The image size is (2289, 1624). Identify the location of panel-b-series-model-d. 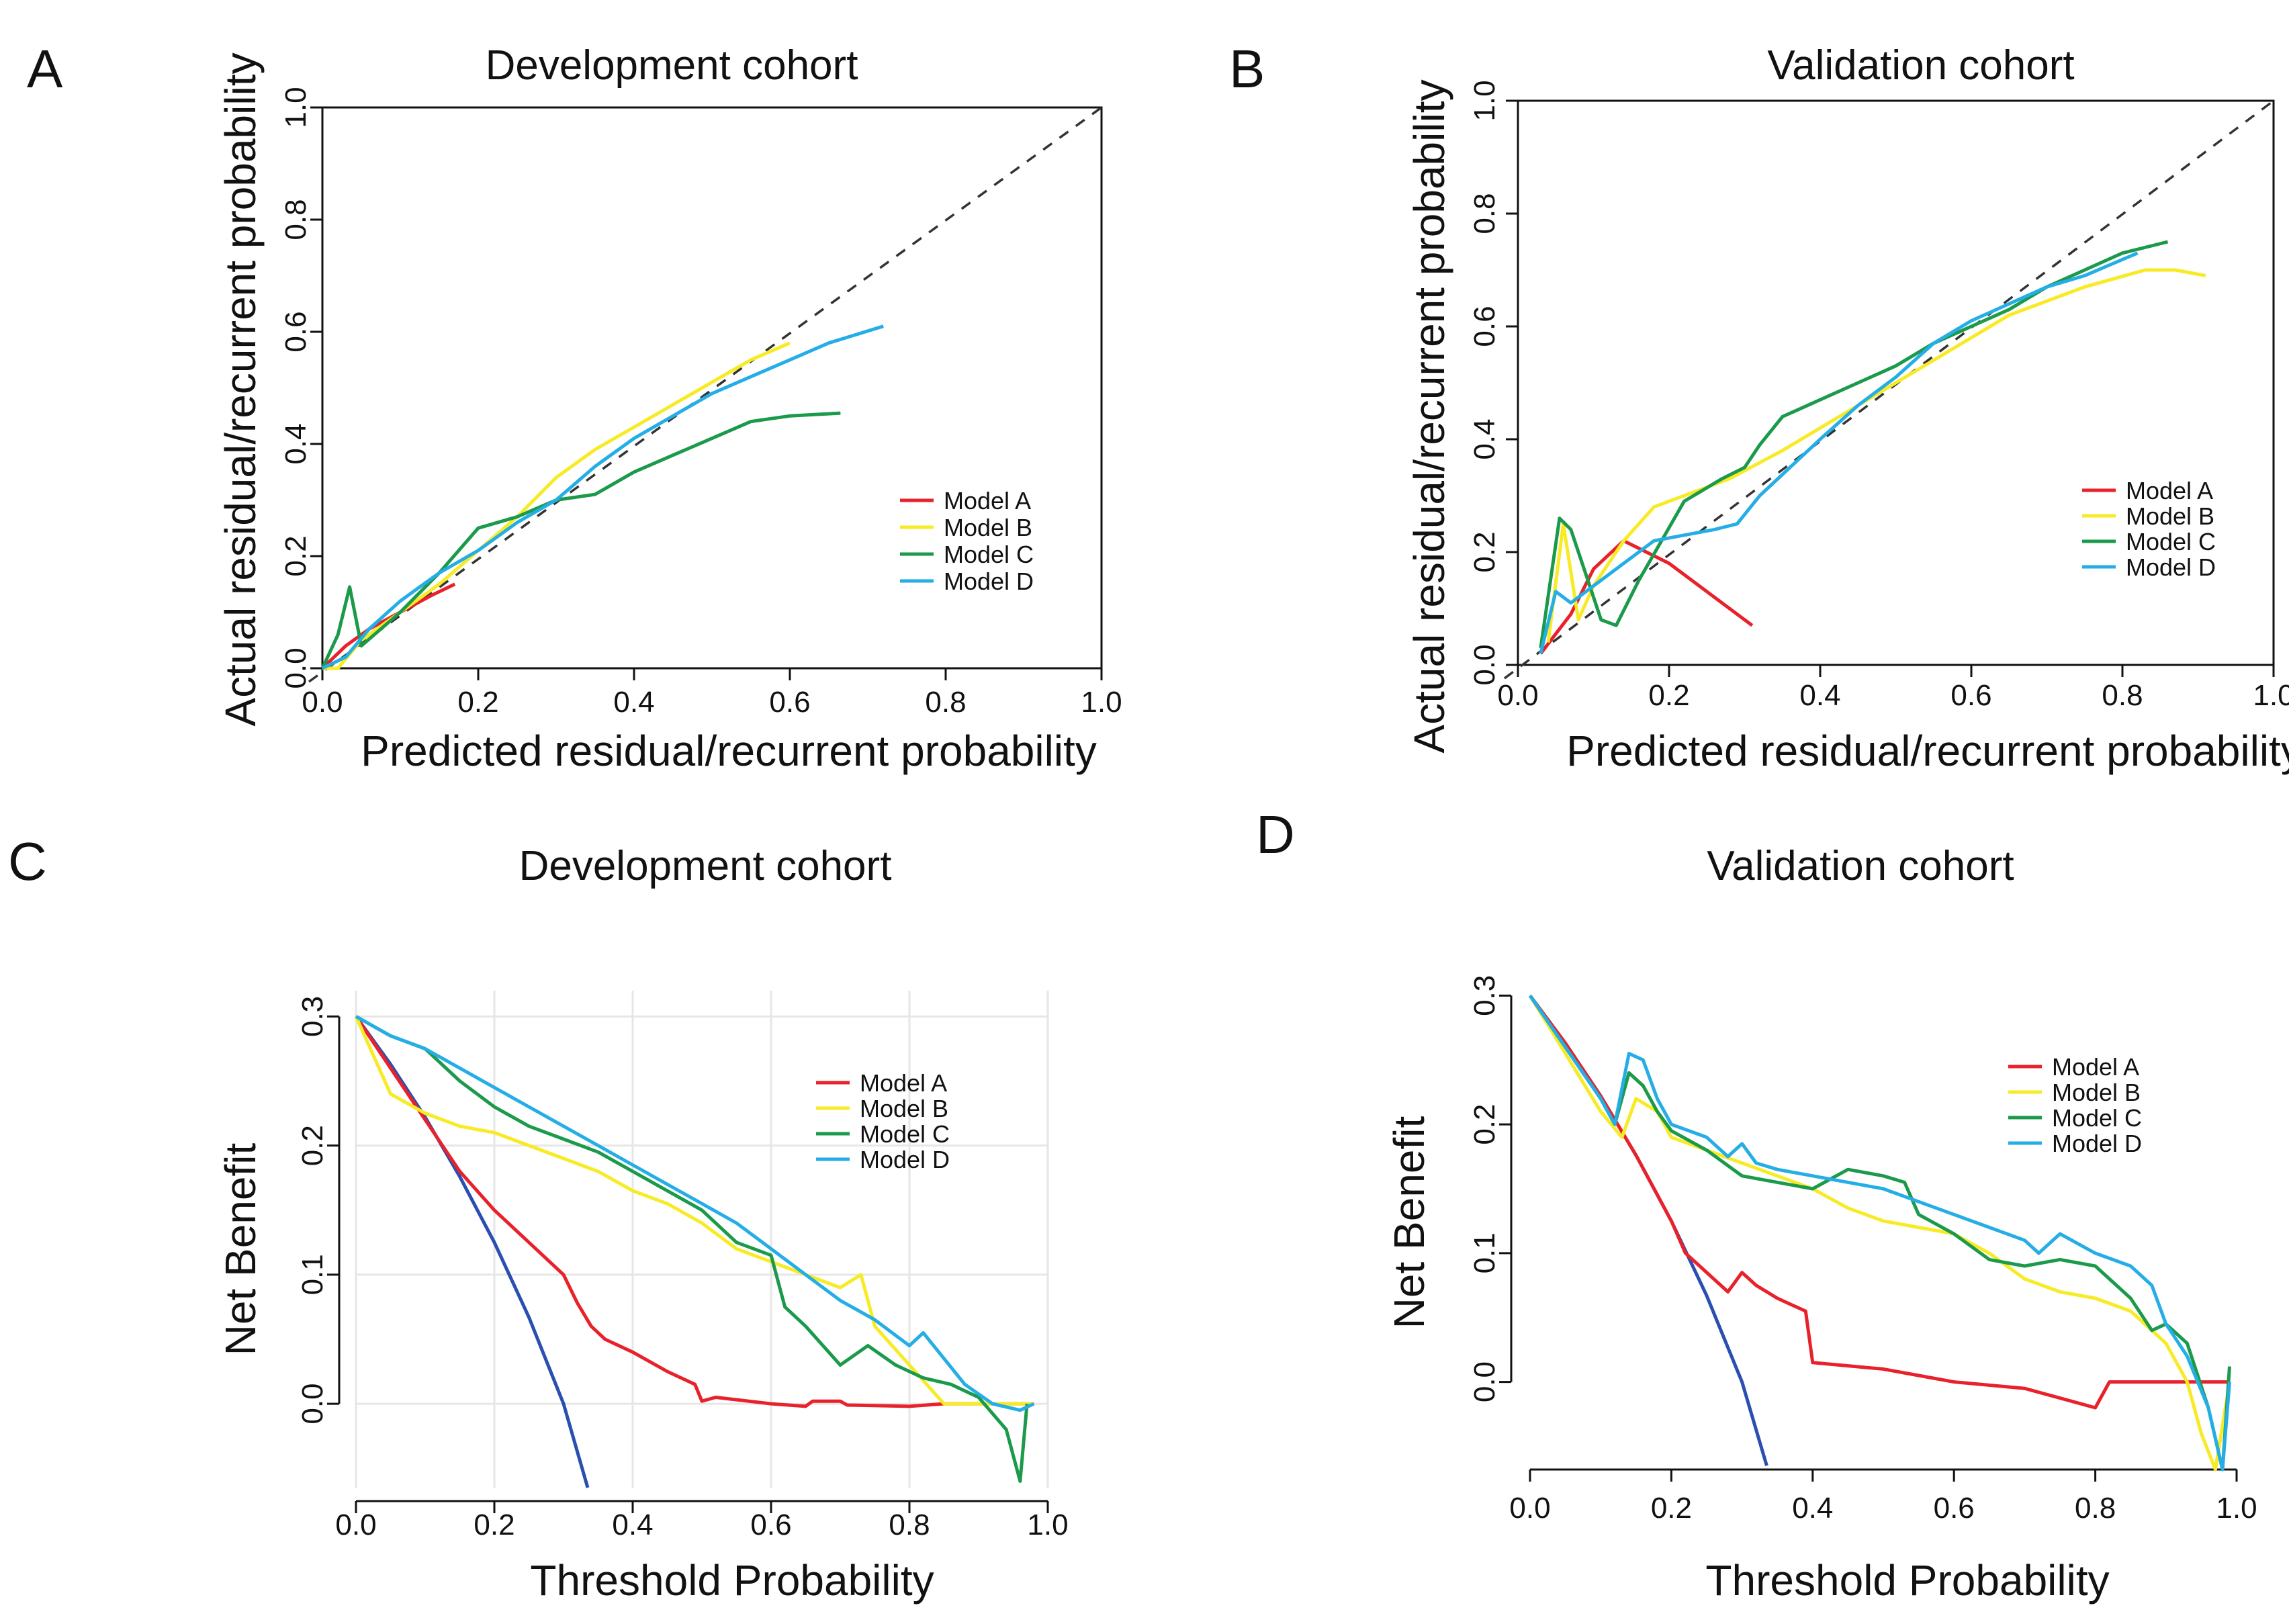
(1839, 452).